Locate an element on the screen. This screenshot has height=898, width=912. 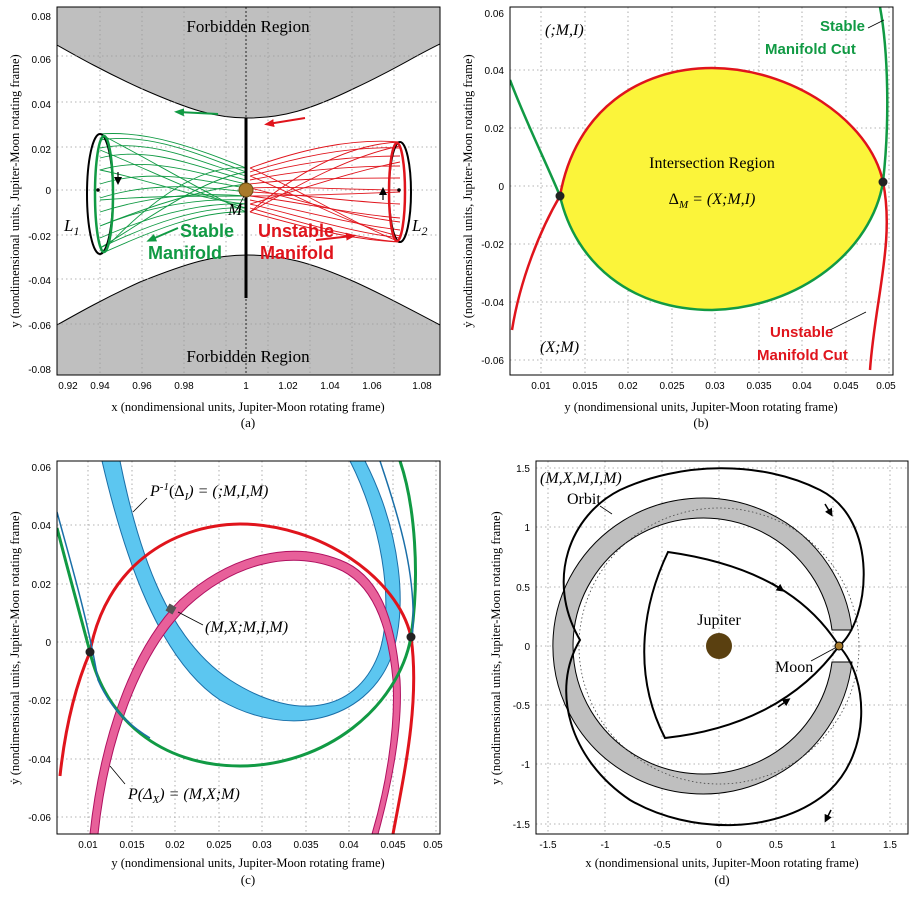
L2-point is located at coordinates (399, 190).